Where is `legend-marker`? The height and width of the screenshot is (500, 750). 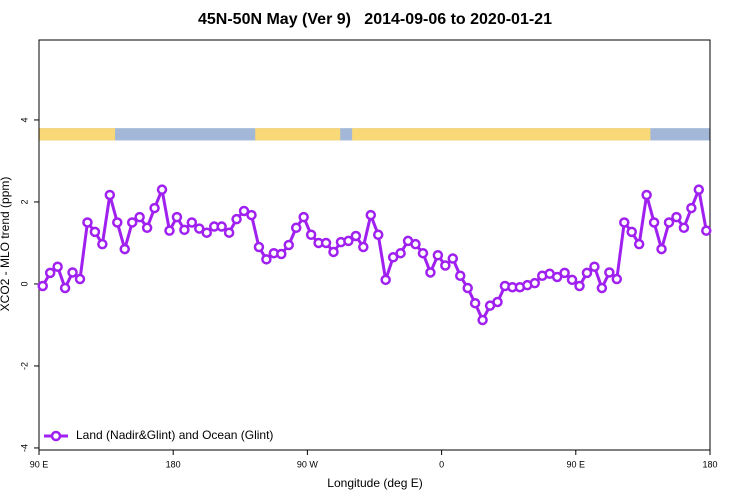
legend-marker is located at coordinates (56, 436).